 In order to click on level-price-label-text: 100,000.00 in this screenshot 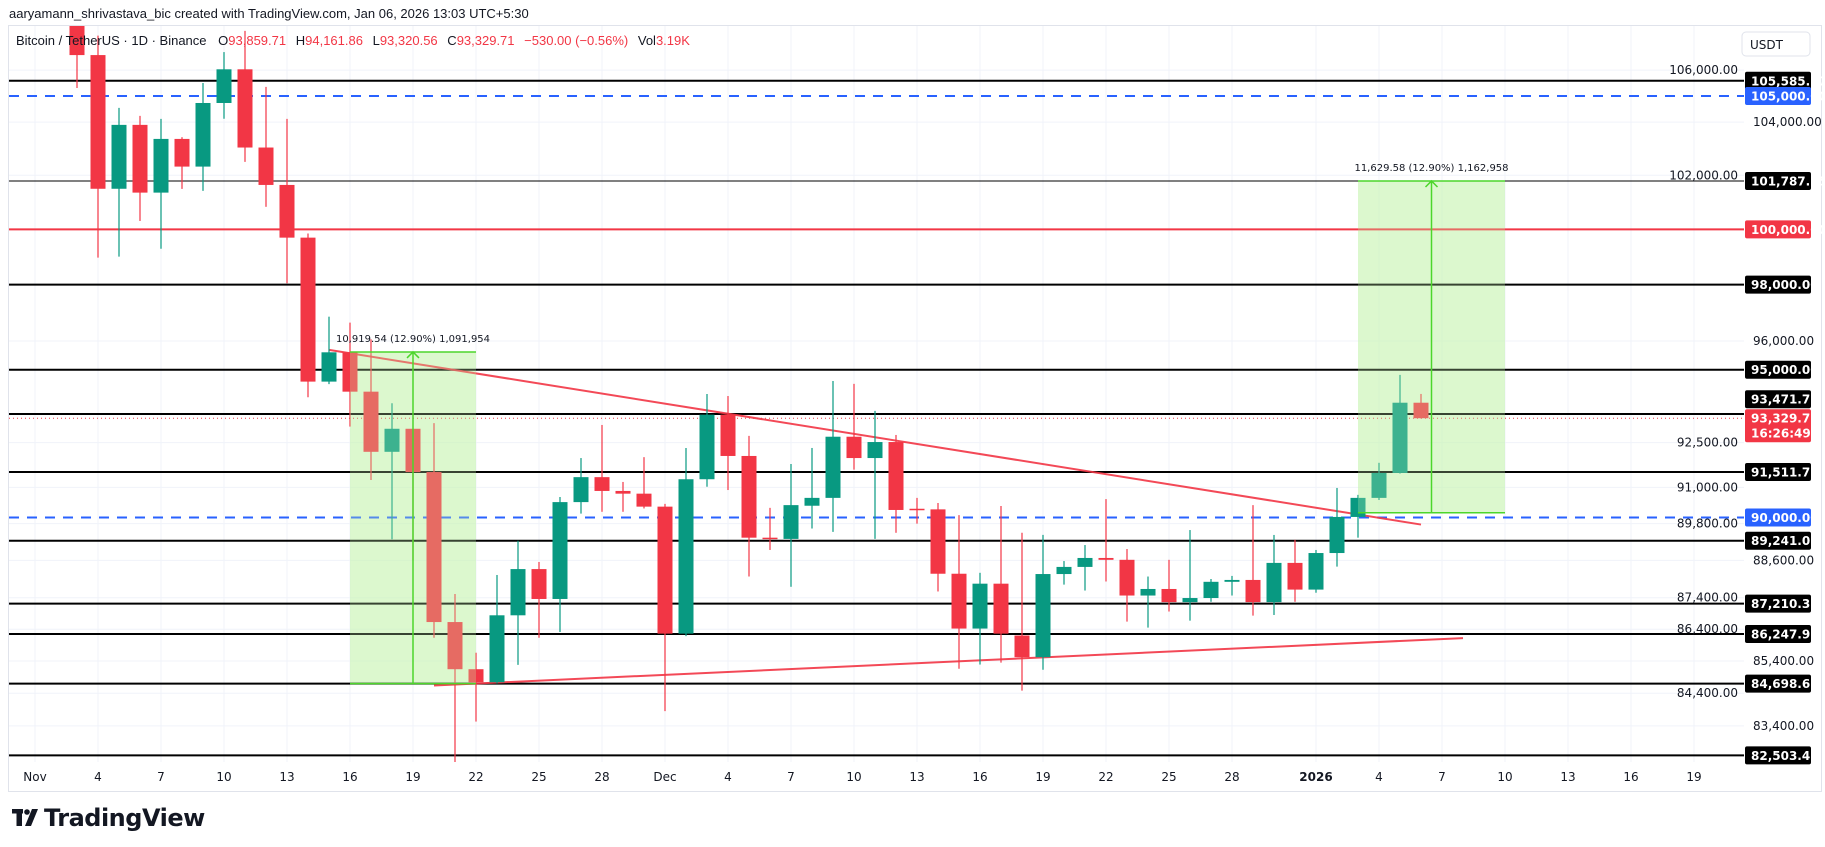, I will do `click(1788, 230)`.